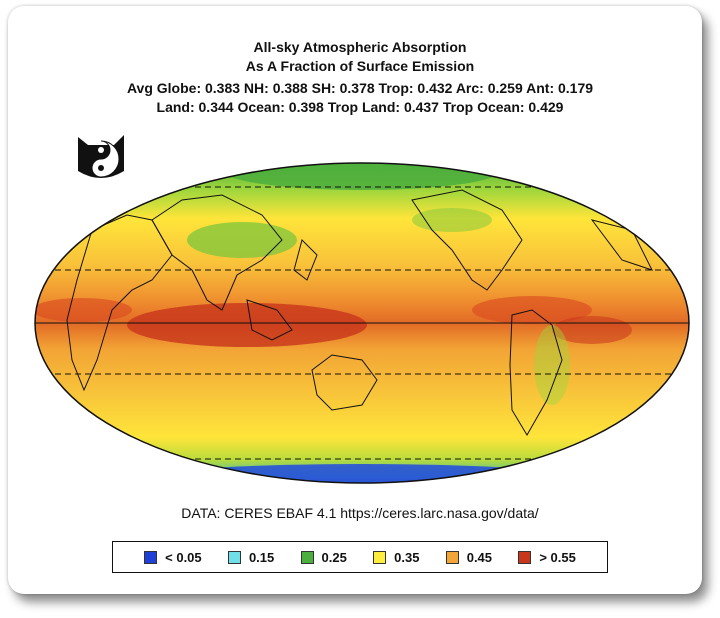  What do you see at coordinates (334, 557) in the screenshot?
I see `legend-label: 0.25` at bounding box center [334, 557].